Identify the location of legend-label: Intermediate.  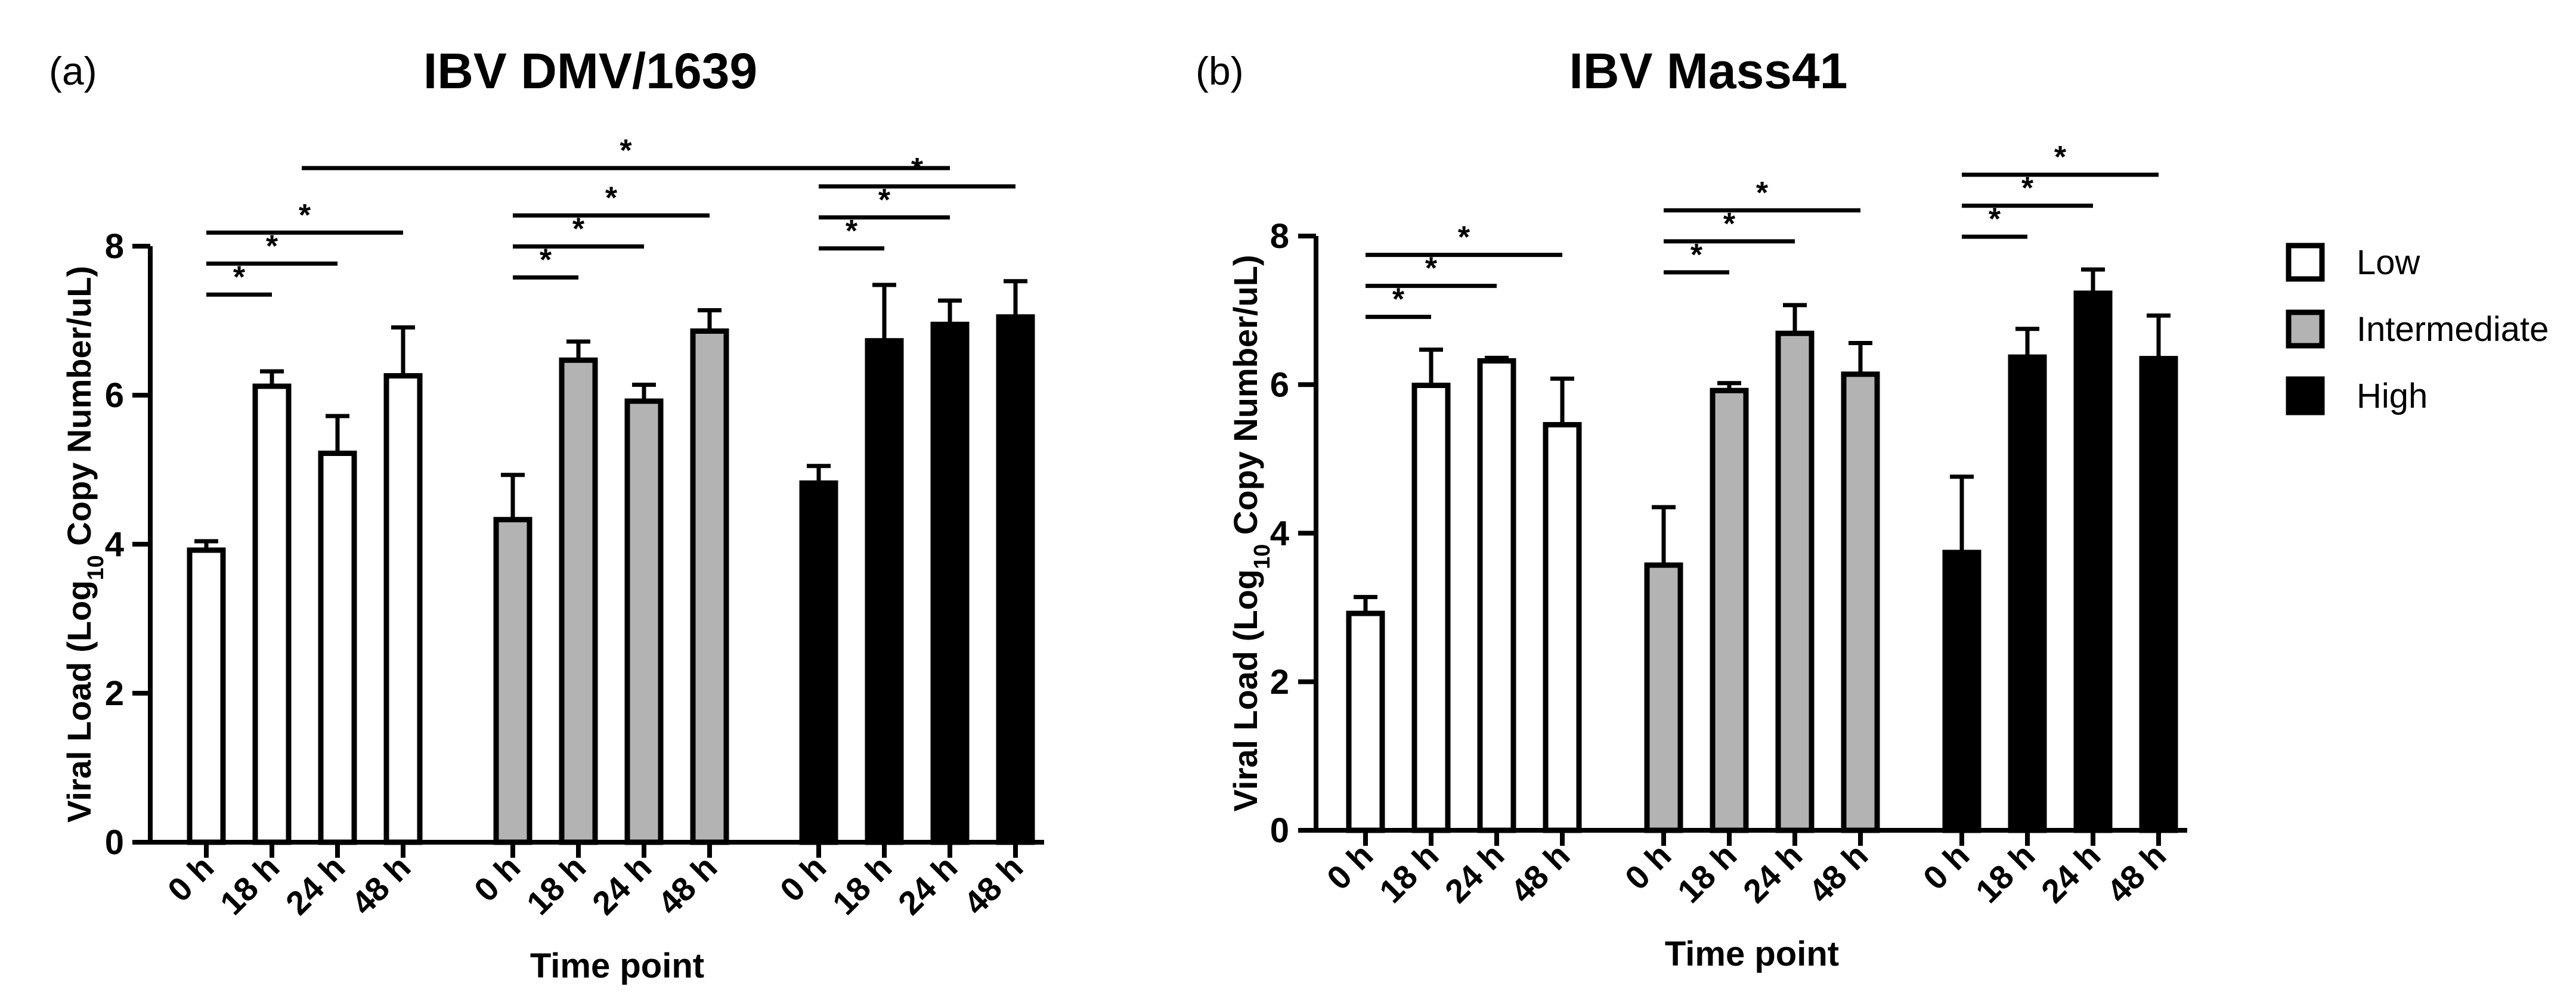
(2453, 329).